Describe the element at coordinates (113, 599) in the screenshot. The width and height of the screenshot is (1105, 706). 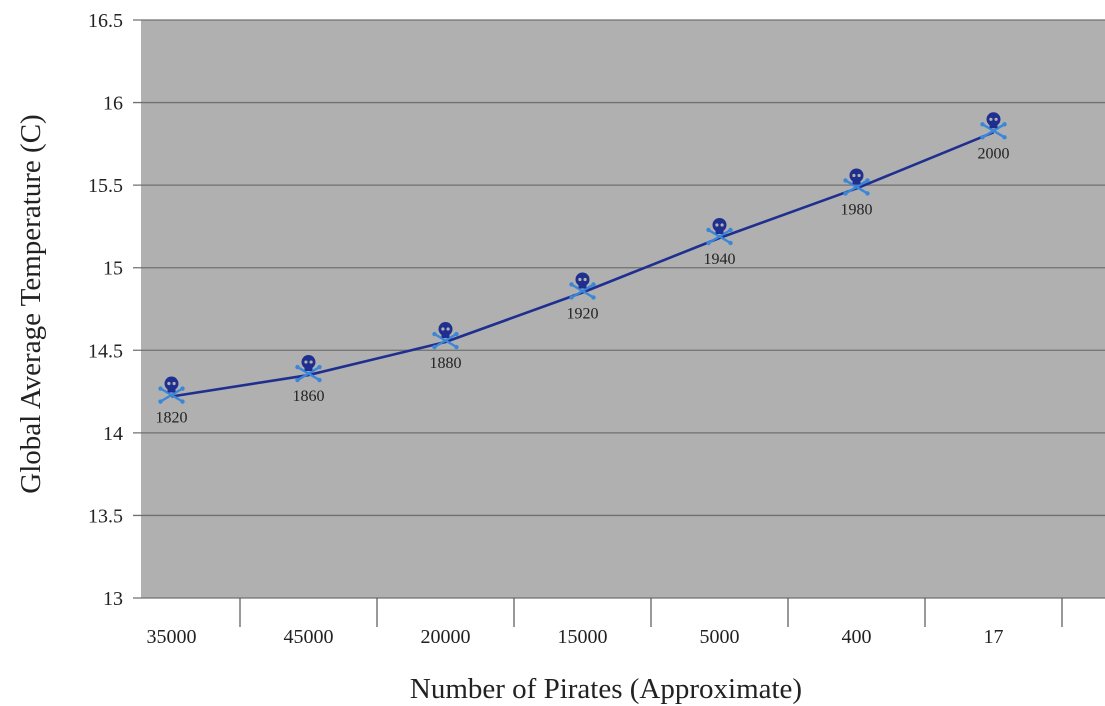
I see `y-tick-label: 13` at that location.